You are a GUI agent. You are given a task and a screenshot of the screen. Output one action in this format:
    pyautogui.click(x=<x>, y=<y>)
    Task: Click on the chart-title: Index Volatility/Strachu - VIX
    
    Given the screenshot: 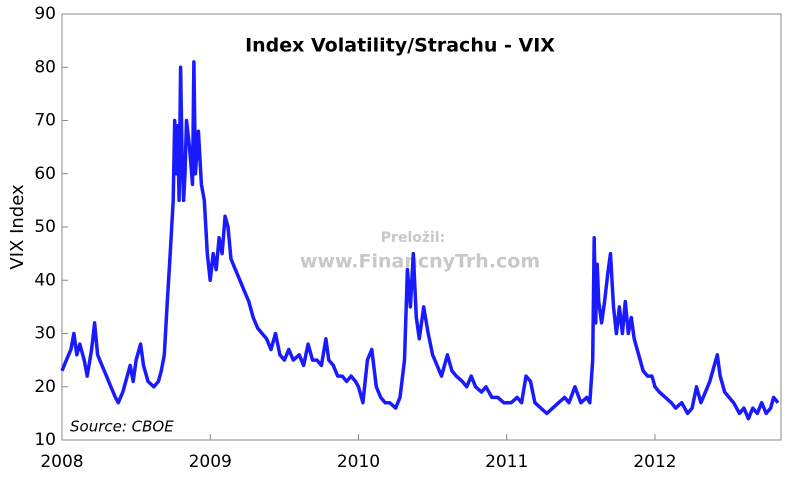 What is the action you would take?
    pyautogui.click(x=400, y=46)
    